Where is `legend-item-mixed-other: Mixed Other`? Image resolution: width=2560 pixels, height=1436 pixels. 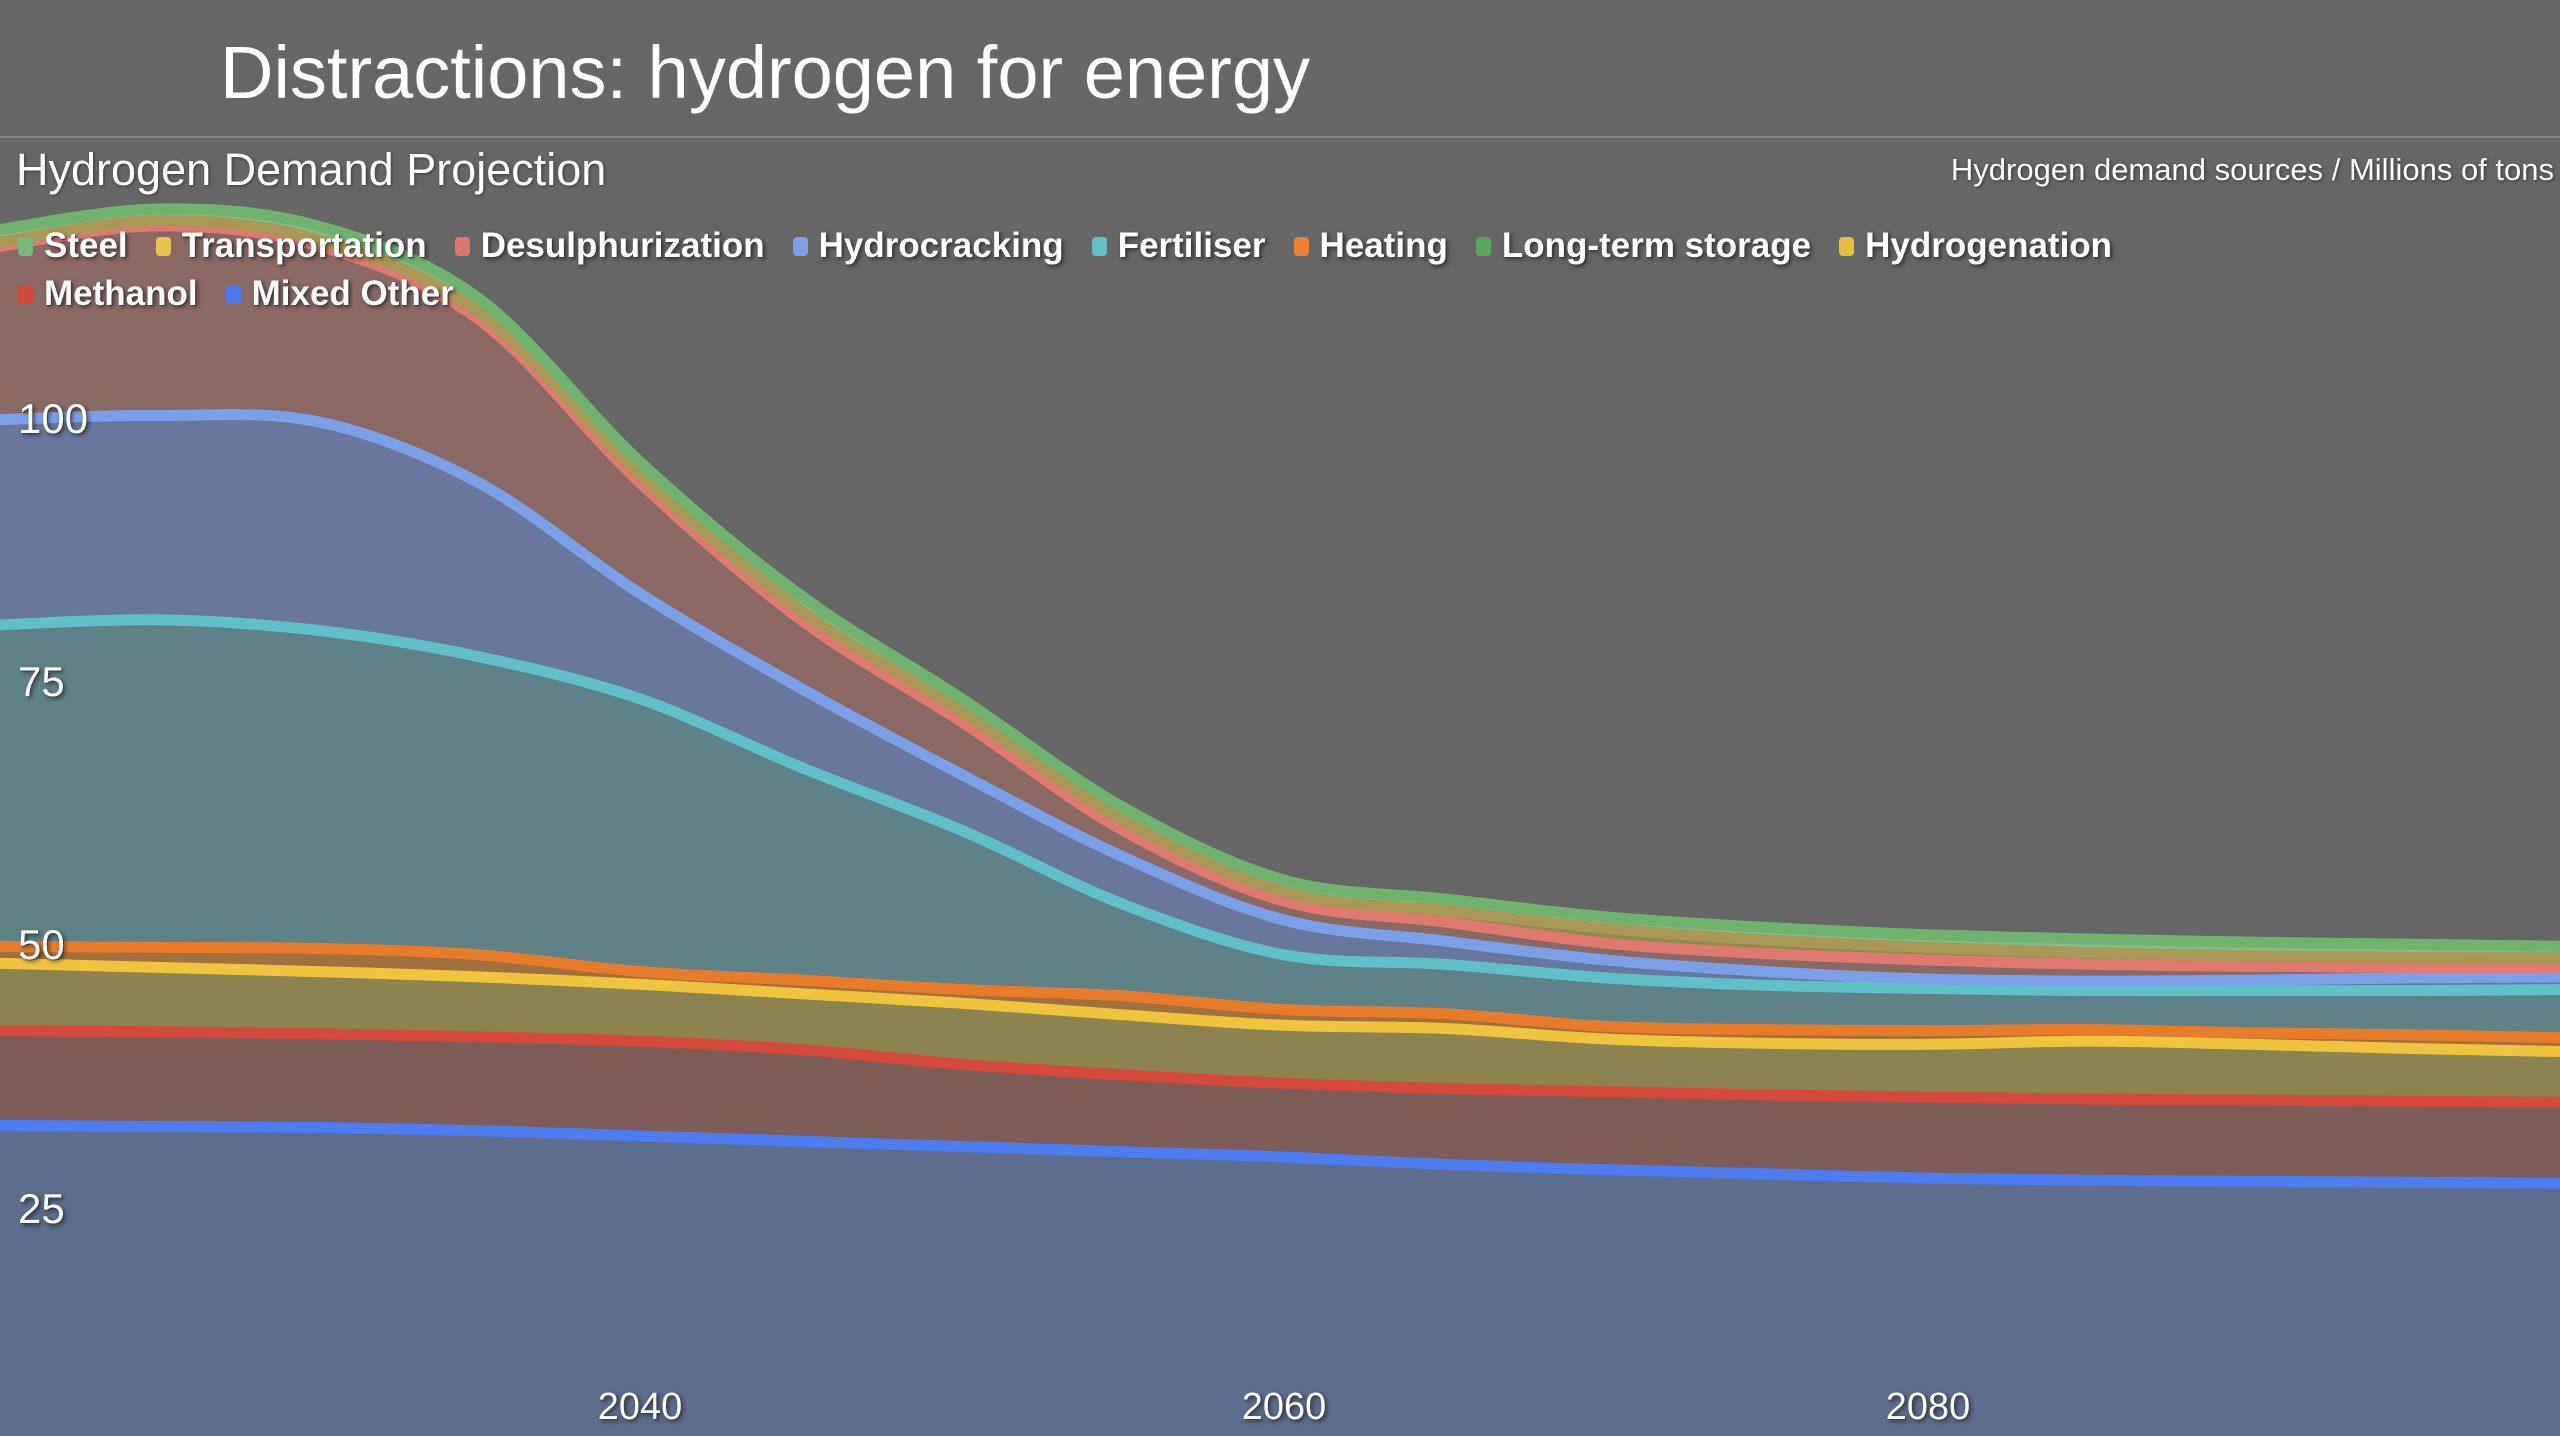
legend-item-mixed-other: Mixed Other is located at coordinates (339, 294).